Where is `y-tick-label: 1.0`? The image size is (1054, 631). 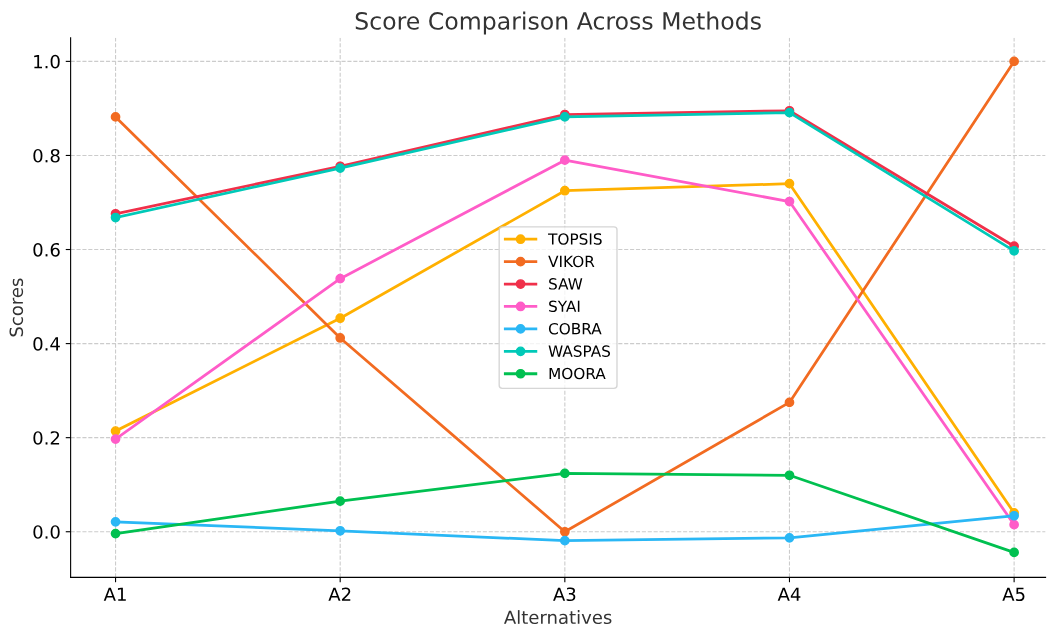
y-tick-label: 1.0 is located at coordinates (47, 61).